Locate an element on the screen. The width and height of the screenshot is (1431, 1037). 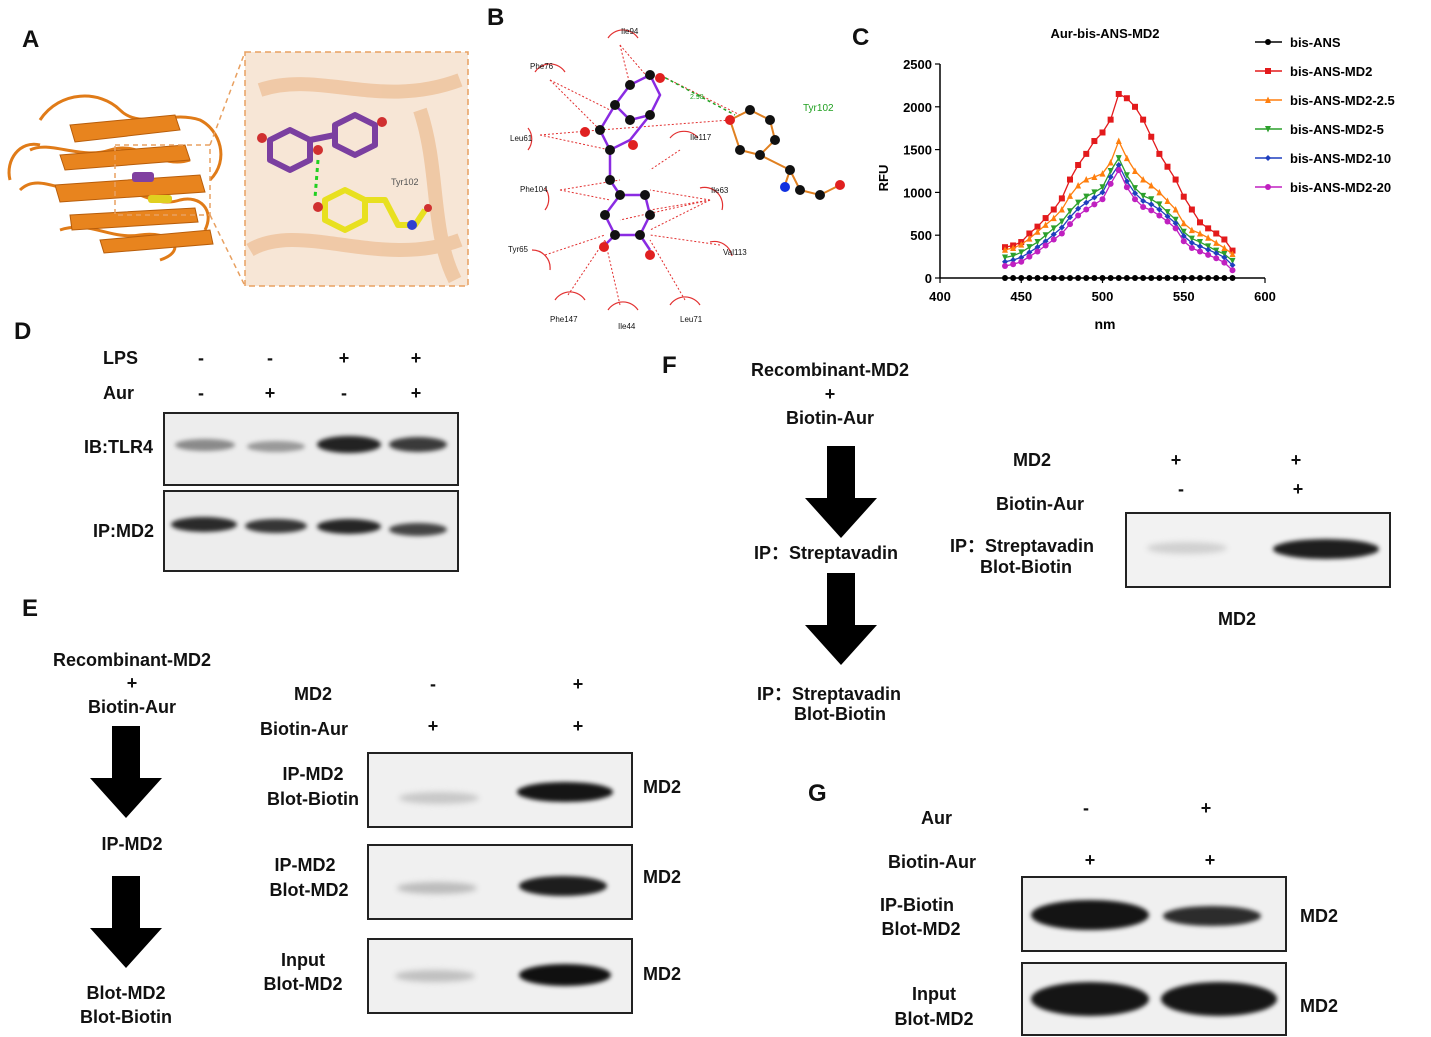
hbond-distance-label: 2.98 is located at coordinates (697, 97).